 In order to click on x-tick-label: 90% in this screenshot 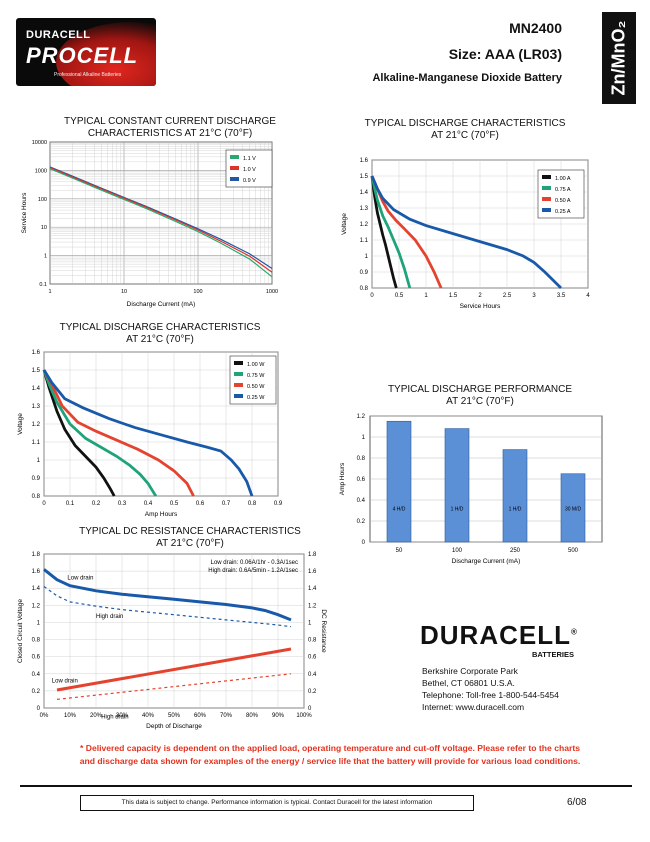, I will do `click(278, 716)`.